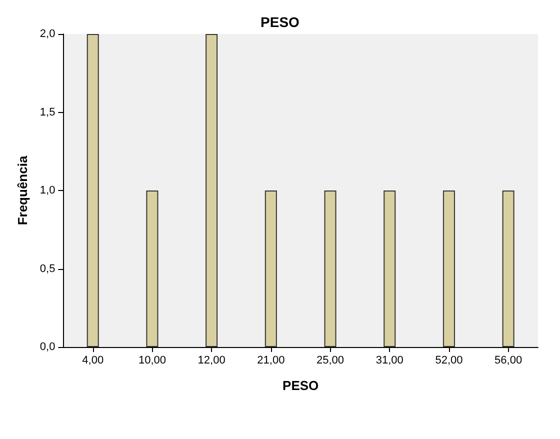  Describe the element at coordinates (93, 360) in the screenshot. I see `x-tick-label: 4,00` at that location.